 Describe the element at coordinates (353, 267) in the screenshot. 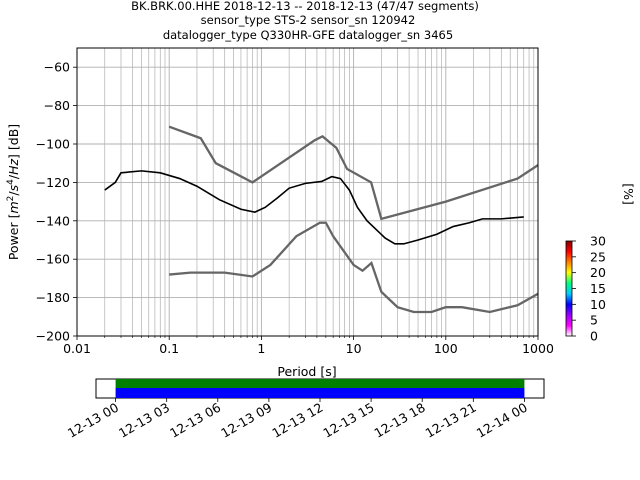

I see `noise-model-low-line` at that location.